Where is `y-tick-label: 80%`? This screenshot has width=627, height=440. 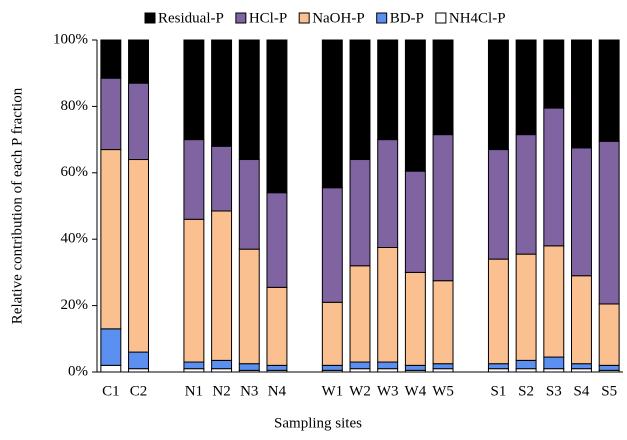
y-tick-label: 80% is located at coordinates (75, 106).